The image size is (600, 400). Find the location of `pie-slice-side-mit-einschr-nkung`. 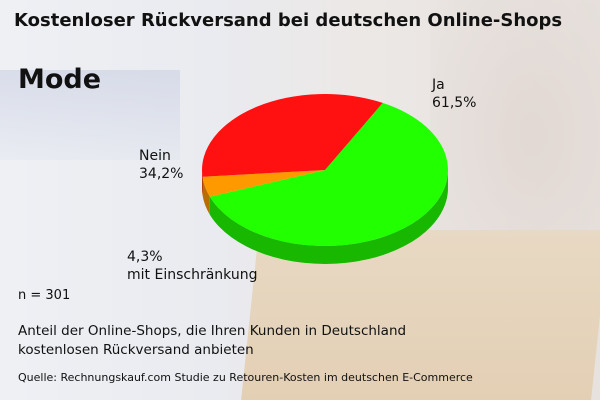

pie-slice-side-mit-einschr-nkung is located at coordinates (206, 195).